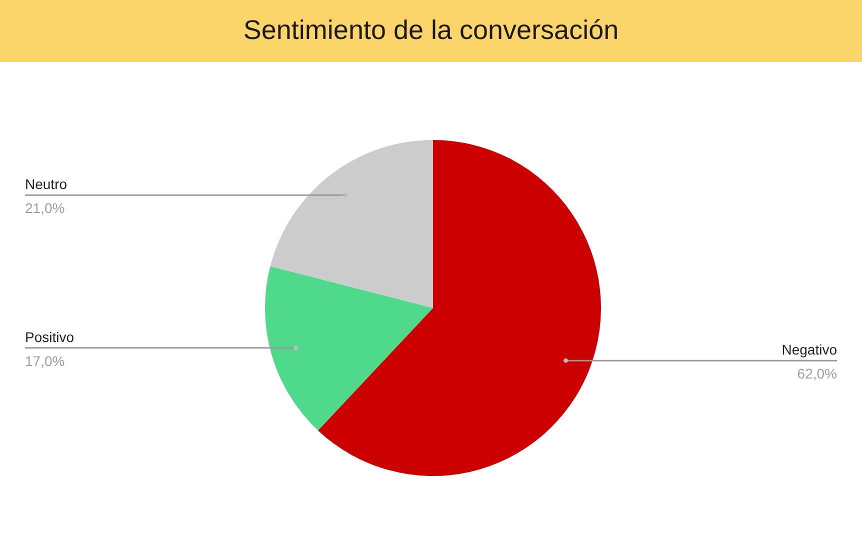 Image resolution: width=862 pixels, height=536 pixels. What do you see at coordinates (49, 336) in the screenshot?
I see `slice-label: Positivo` at bounding box center [49, 336].